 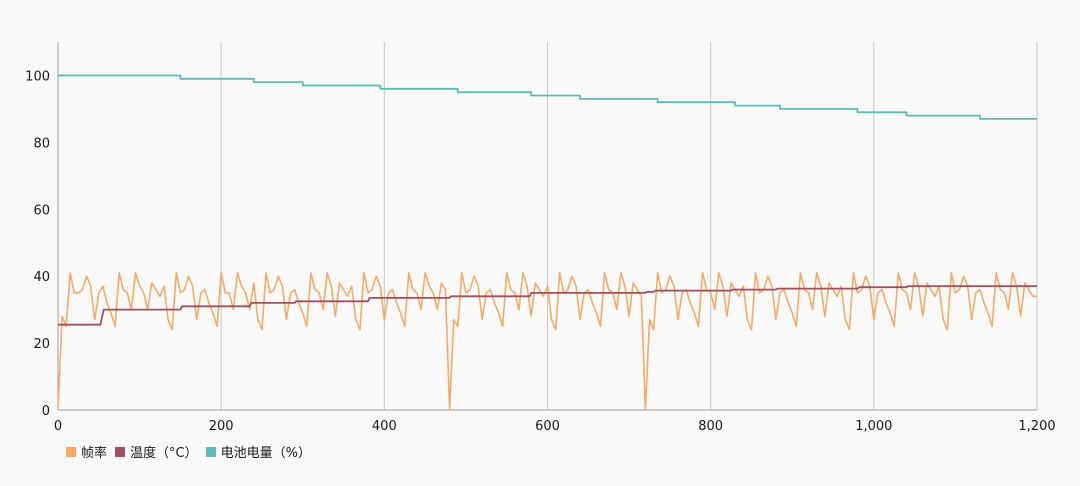 I want to click on x-tick-label: 400, so click(x=384, y=426).